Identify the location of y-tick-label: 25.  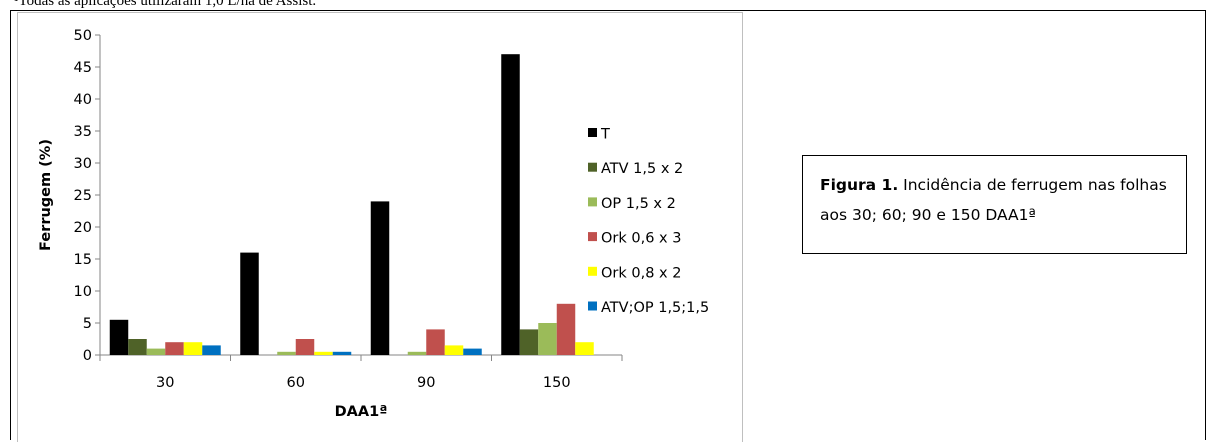
(83, 196).